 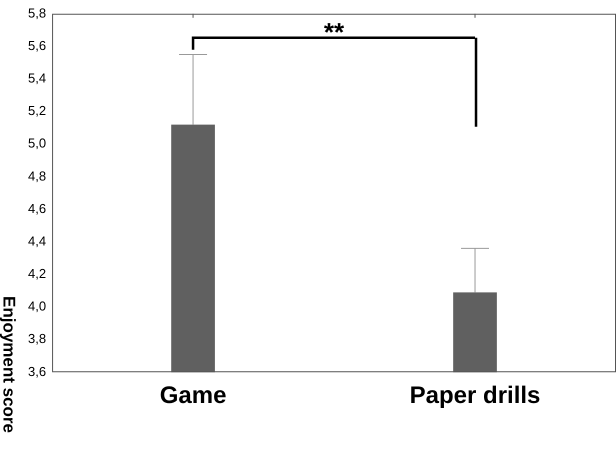 I want to click on y-tick-label: 5,6, so click(x=37, y=45).